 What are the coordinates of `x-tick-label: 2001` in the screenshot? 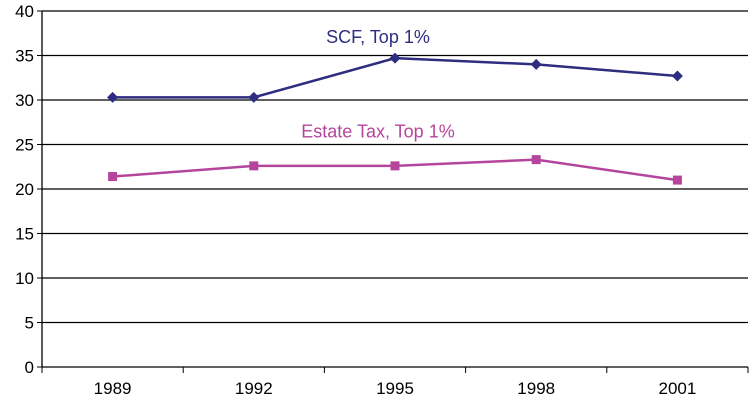 It's located at (677, 388).